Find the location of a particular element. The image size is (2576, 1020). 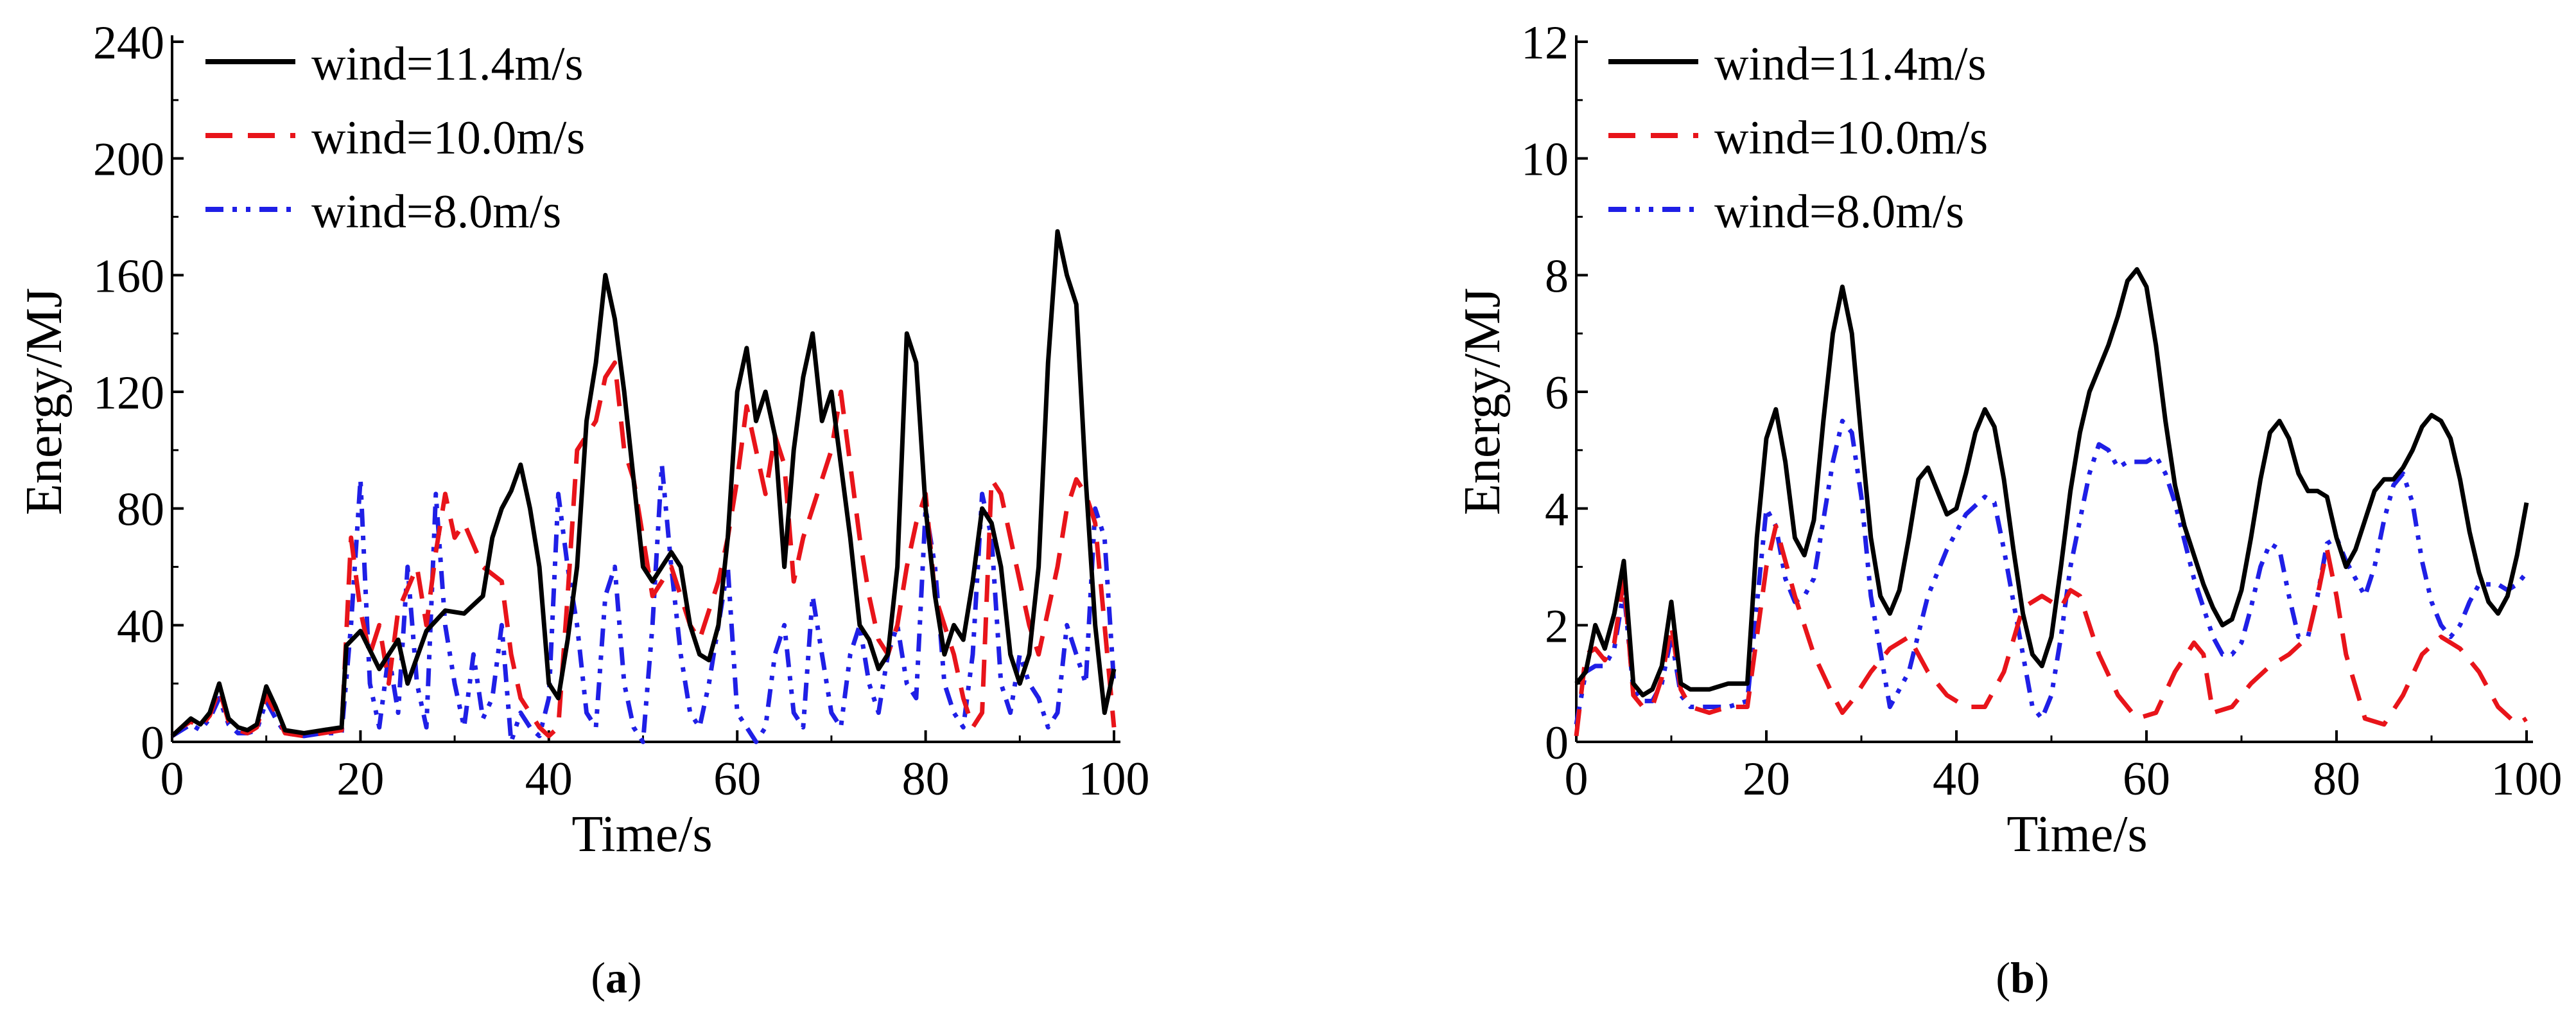

panel-a-x-axis-label: Time/s is located at coordinates (641, 834).